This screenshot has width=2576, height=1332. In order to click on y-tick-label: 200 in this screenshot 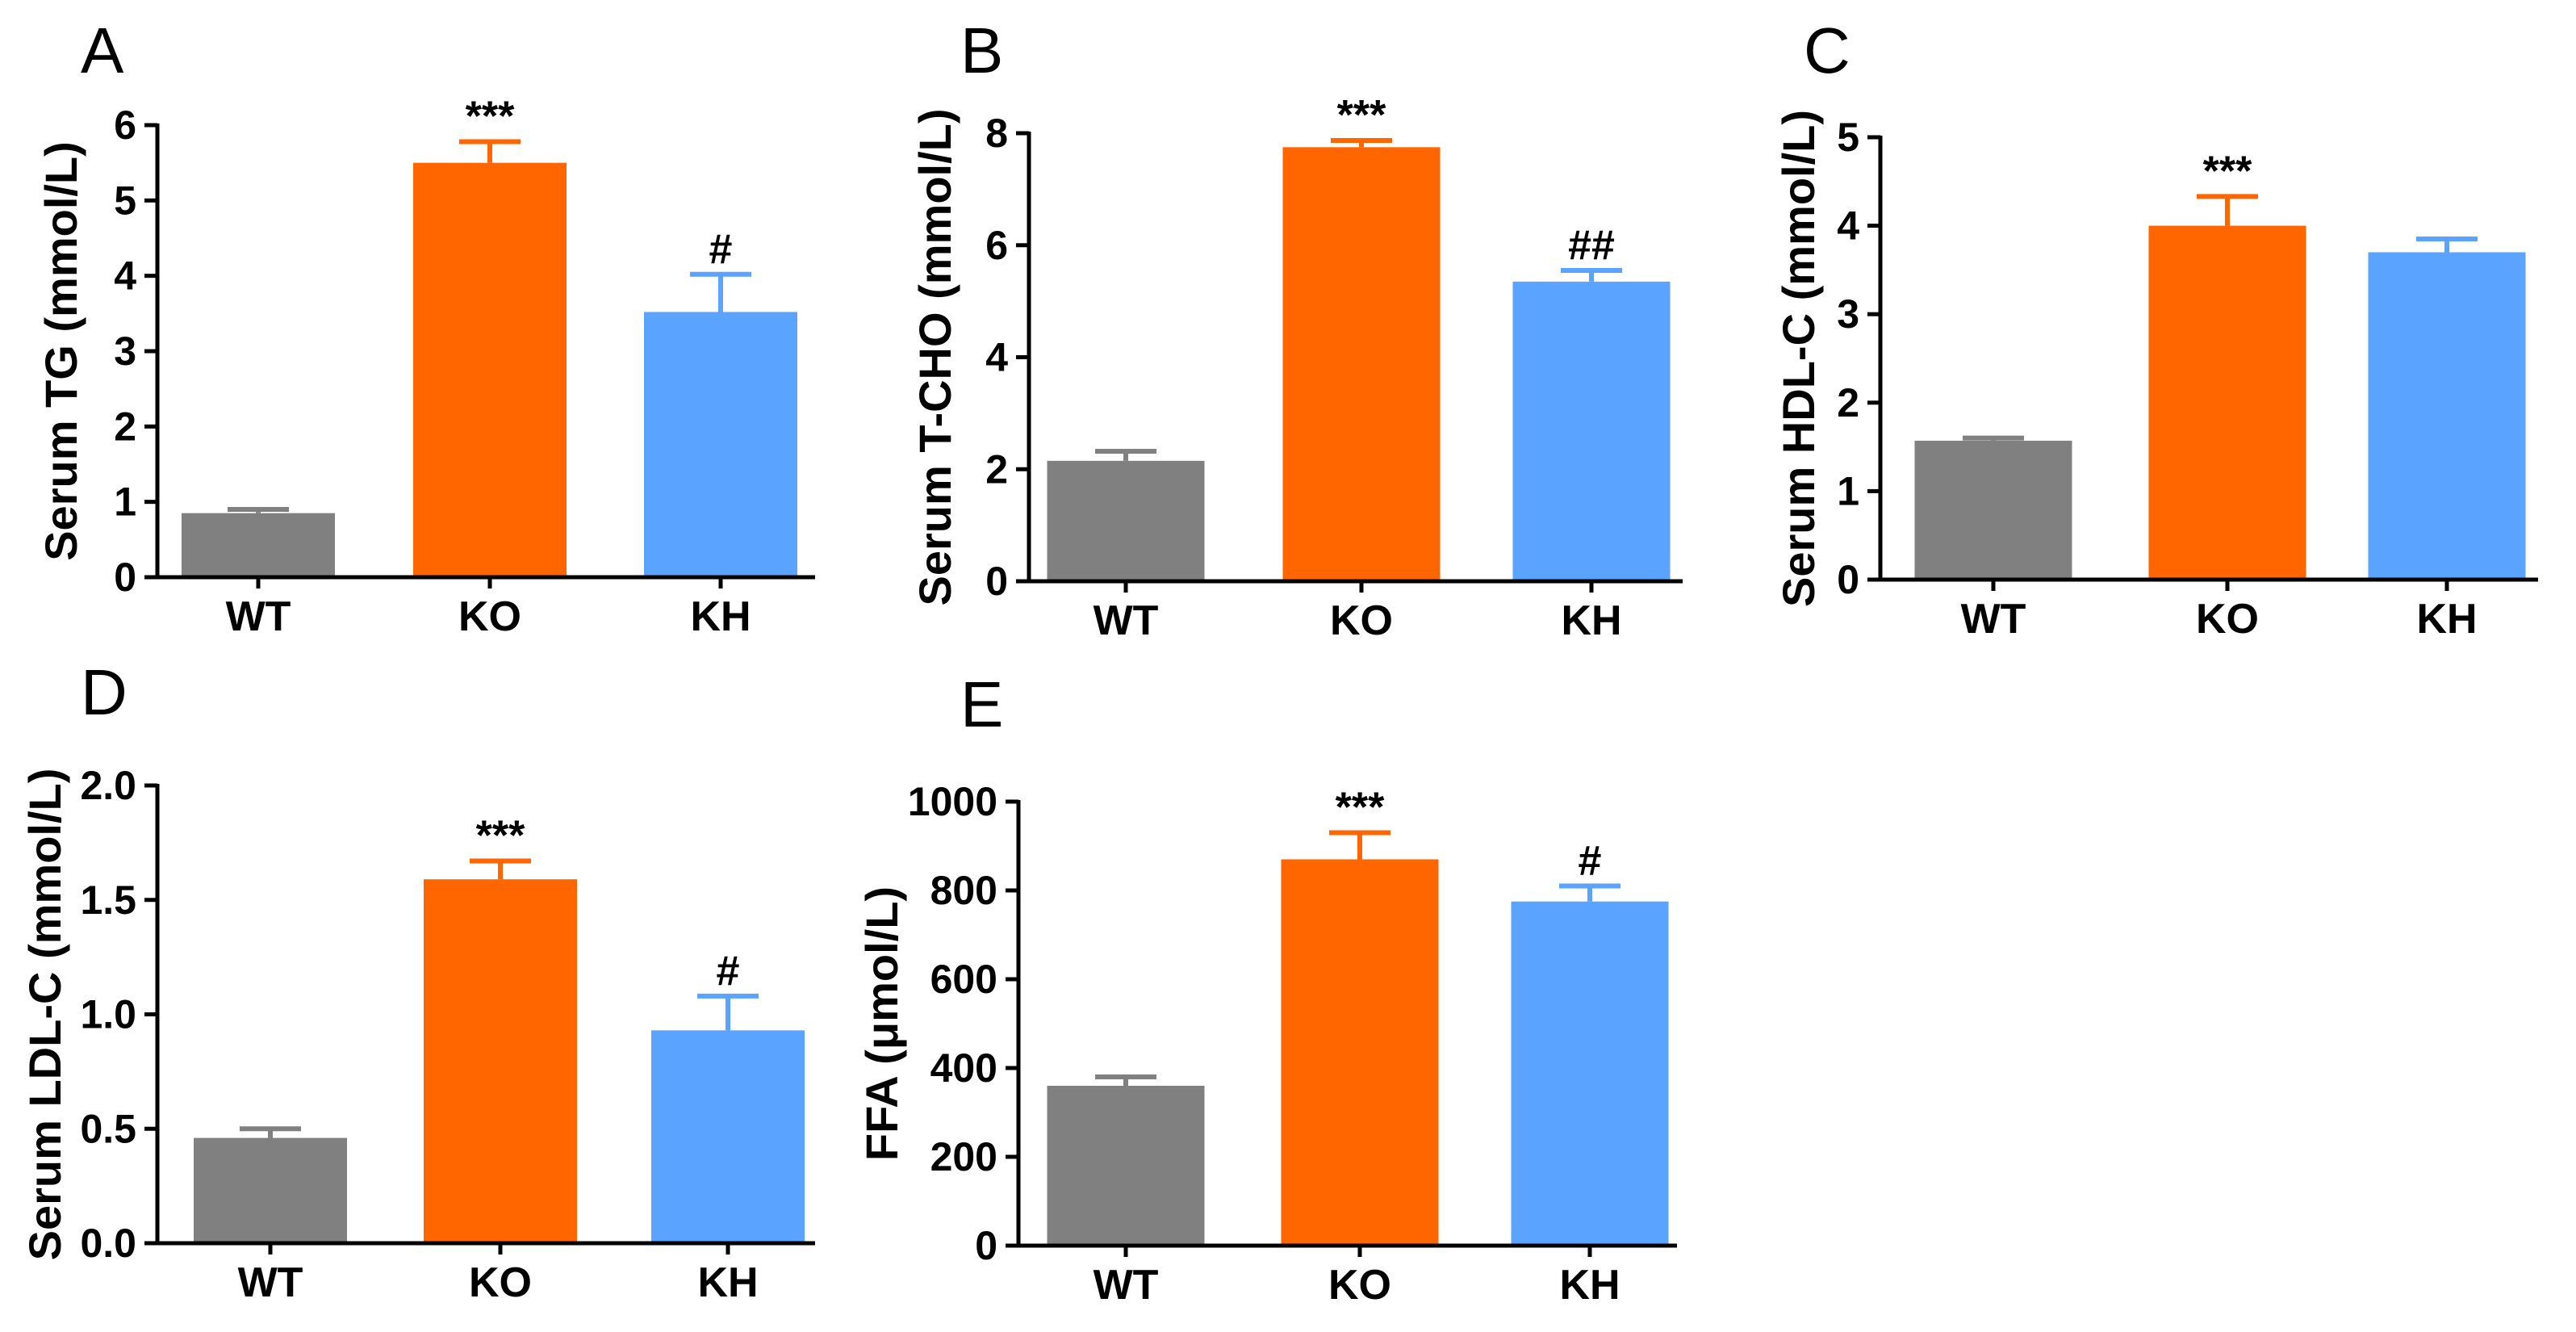, I will do `click(963, 1156)`.